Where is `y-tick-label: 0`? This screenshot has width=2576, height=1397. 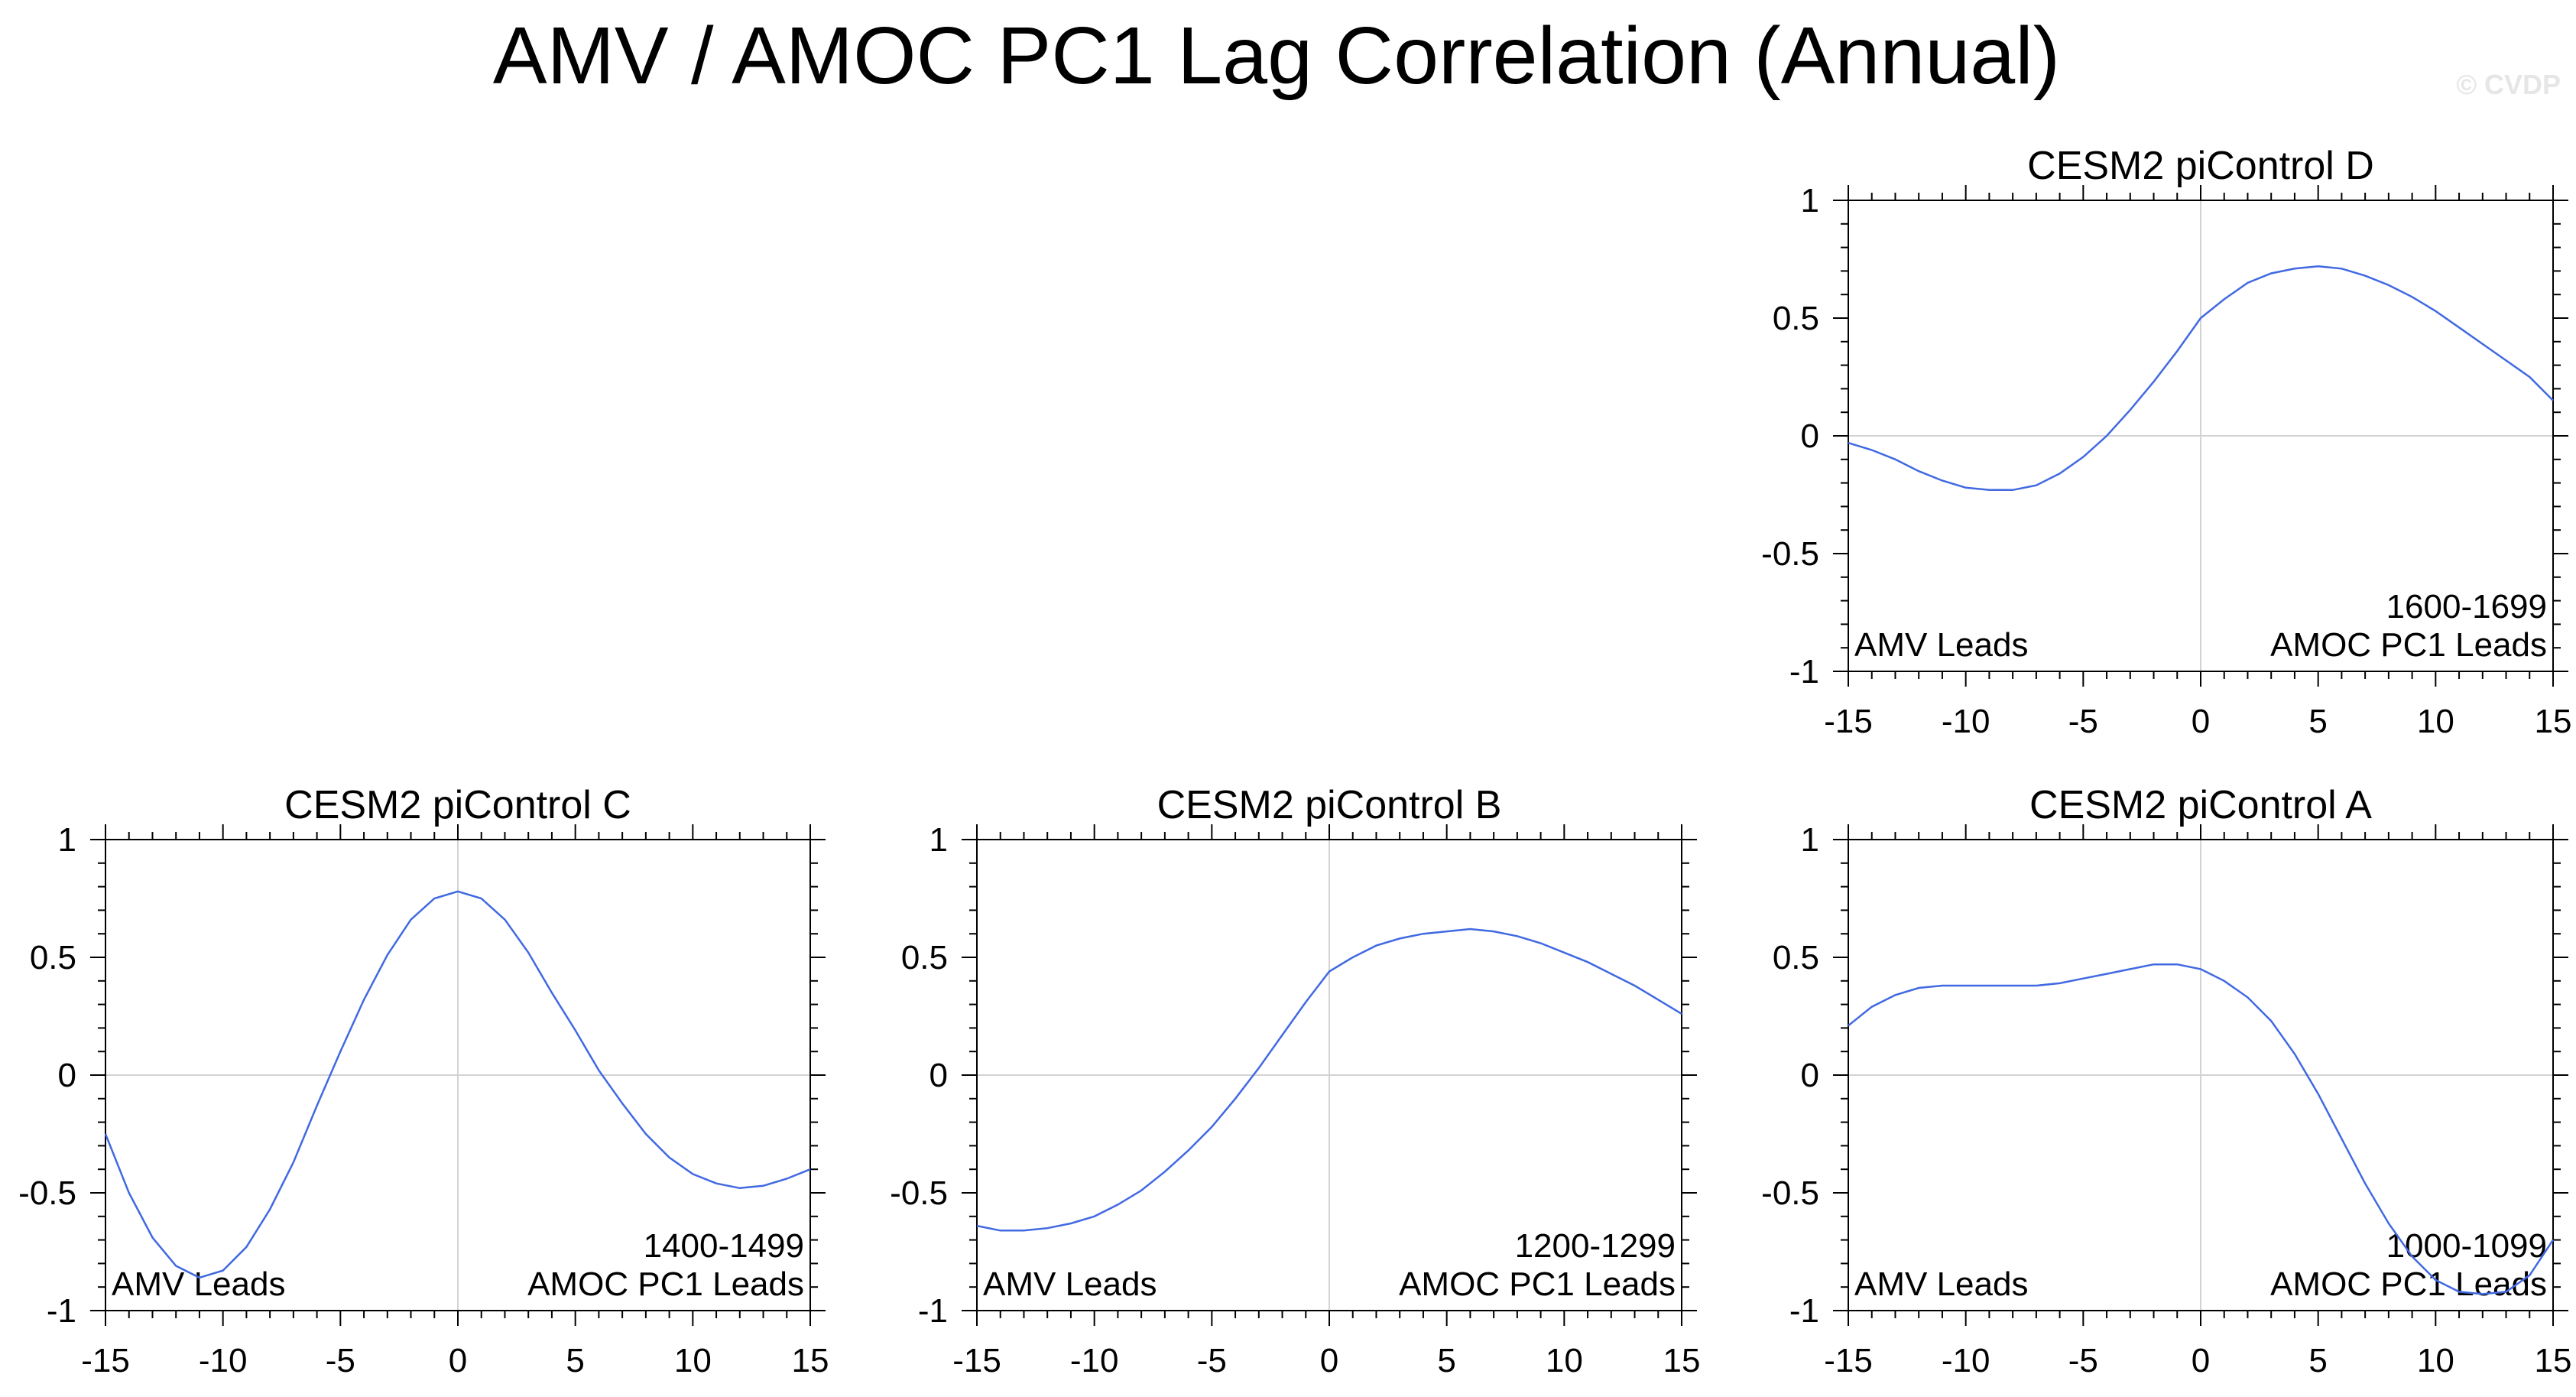
y-tick-label: 0 is located at coordinates (1810, 436).